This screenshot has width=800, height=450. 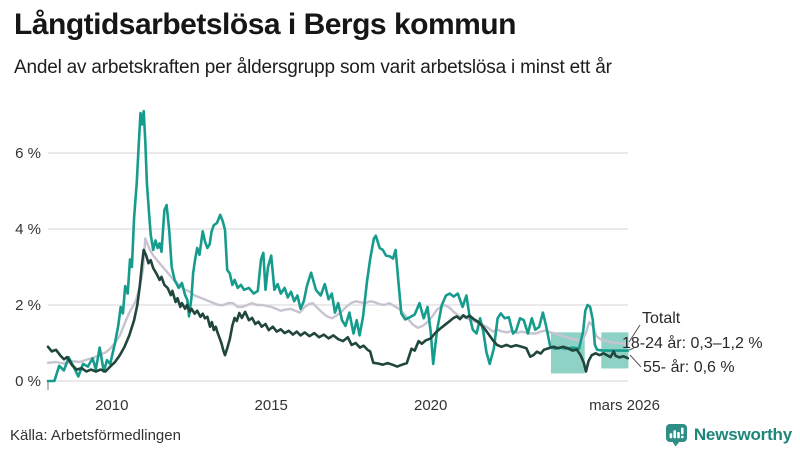 What do you see at coordinates (271, 405) in the screenshot?
I see `x-axis-tick-label: 2015` at bounding box center [271, 405].